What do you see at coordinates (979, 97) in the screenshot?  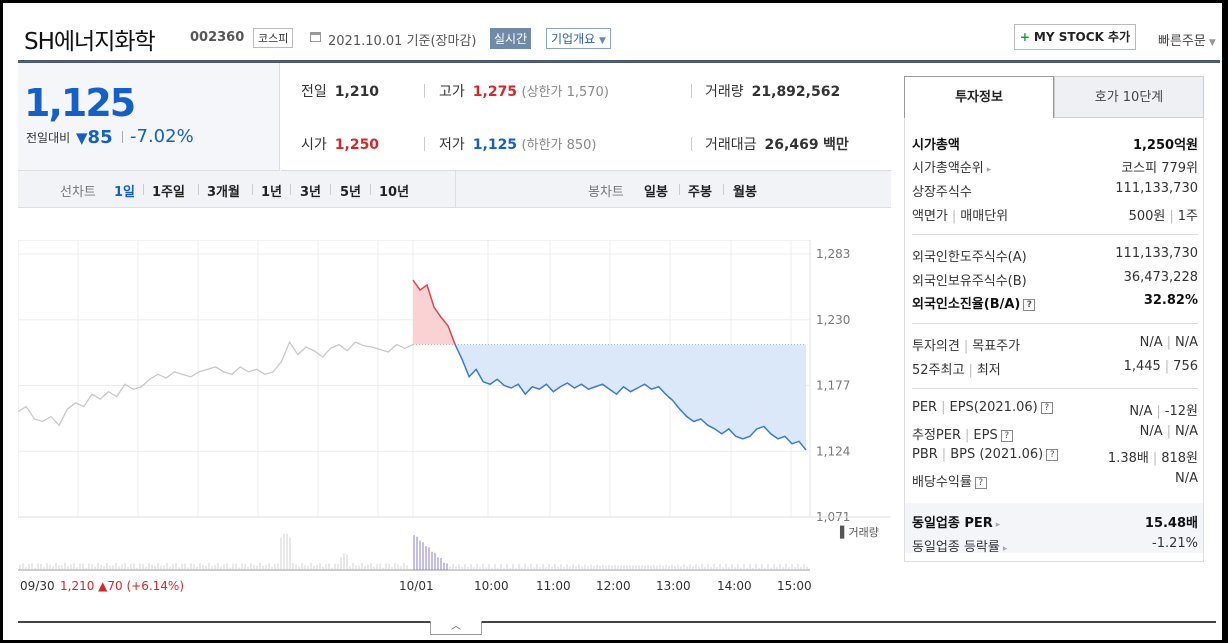 I see `tab-invest-info: 투자정보` at bounding box center [979, 97].